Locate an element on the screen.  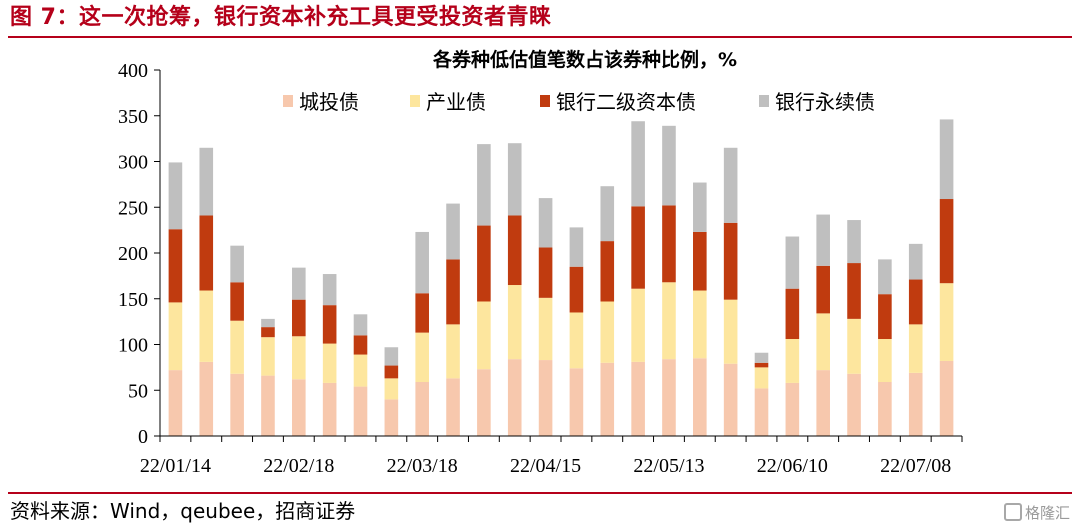
x-tick-label: 22/04/15 is located at coordinates (545, 466).